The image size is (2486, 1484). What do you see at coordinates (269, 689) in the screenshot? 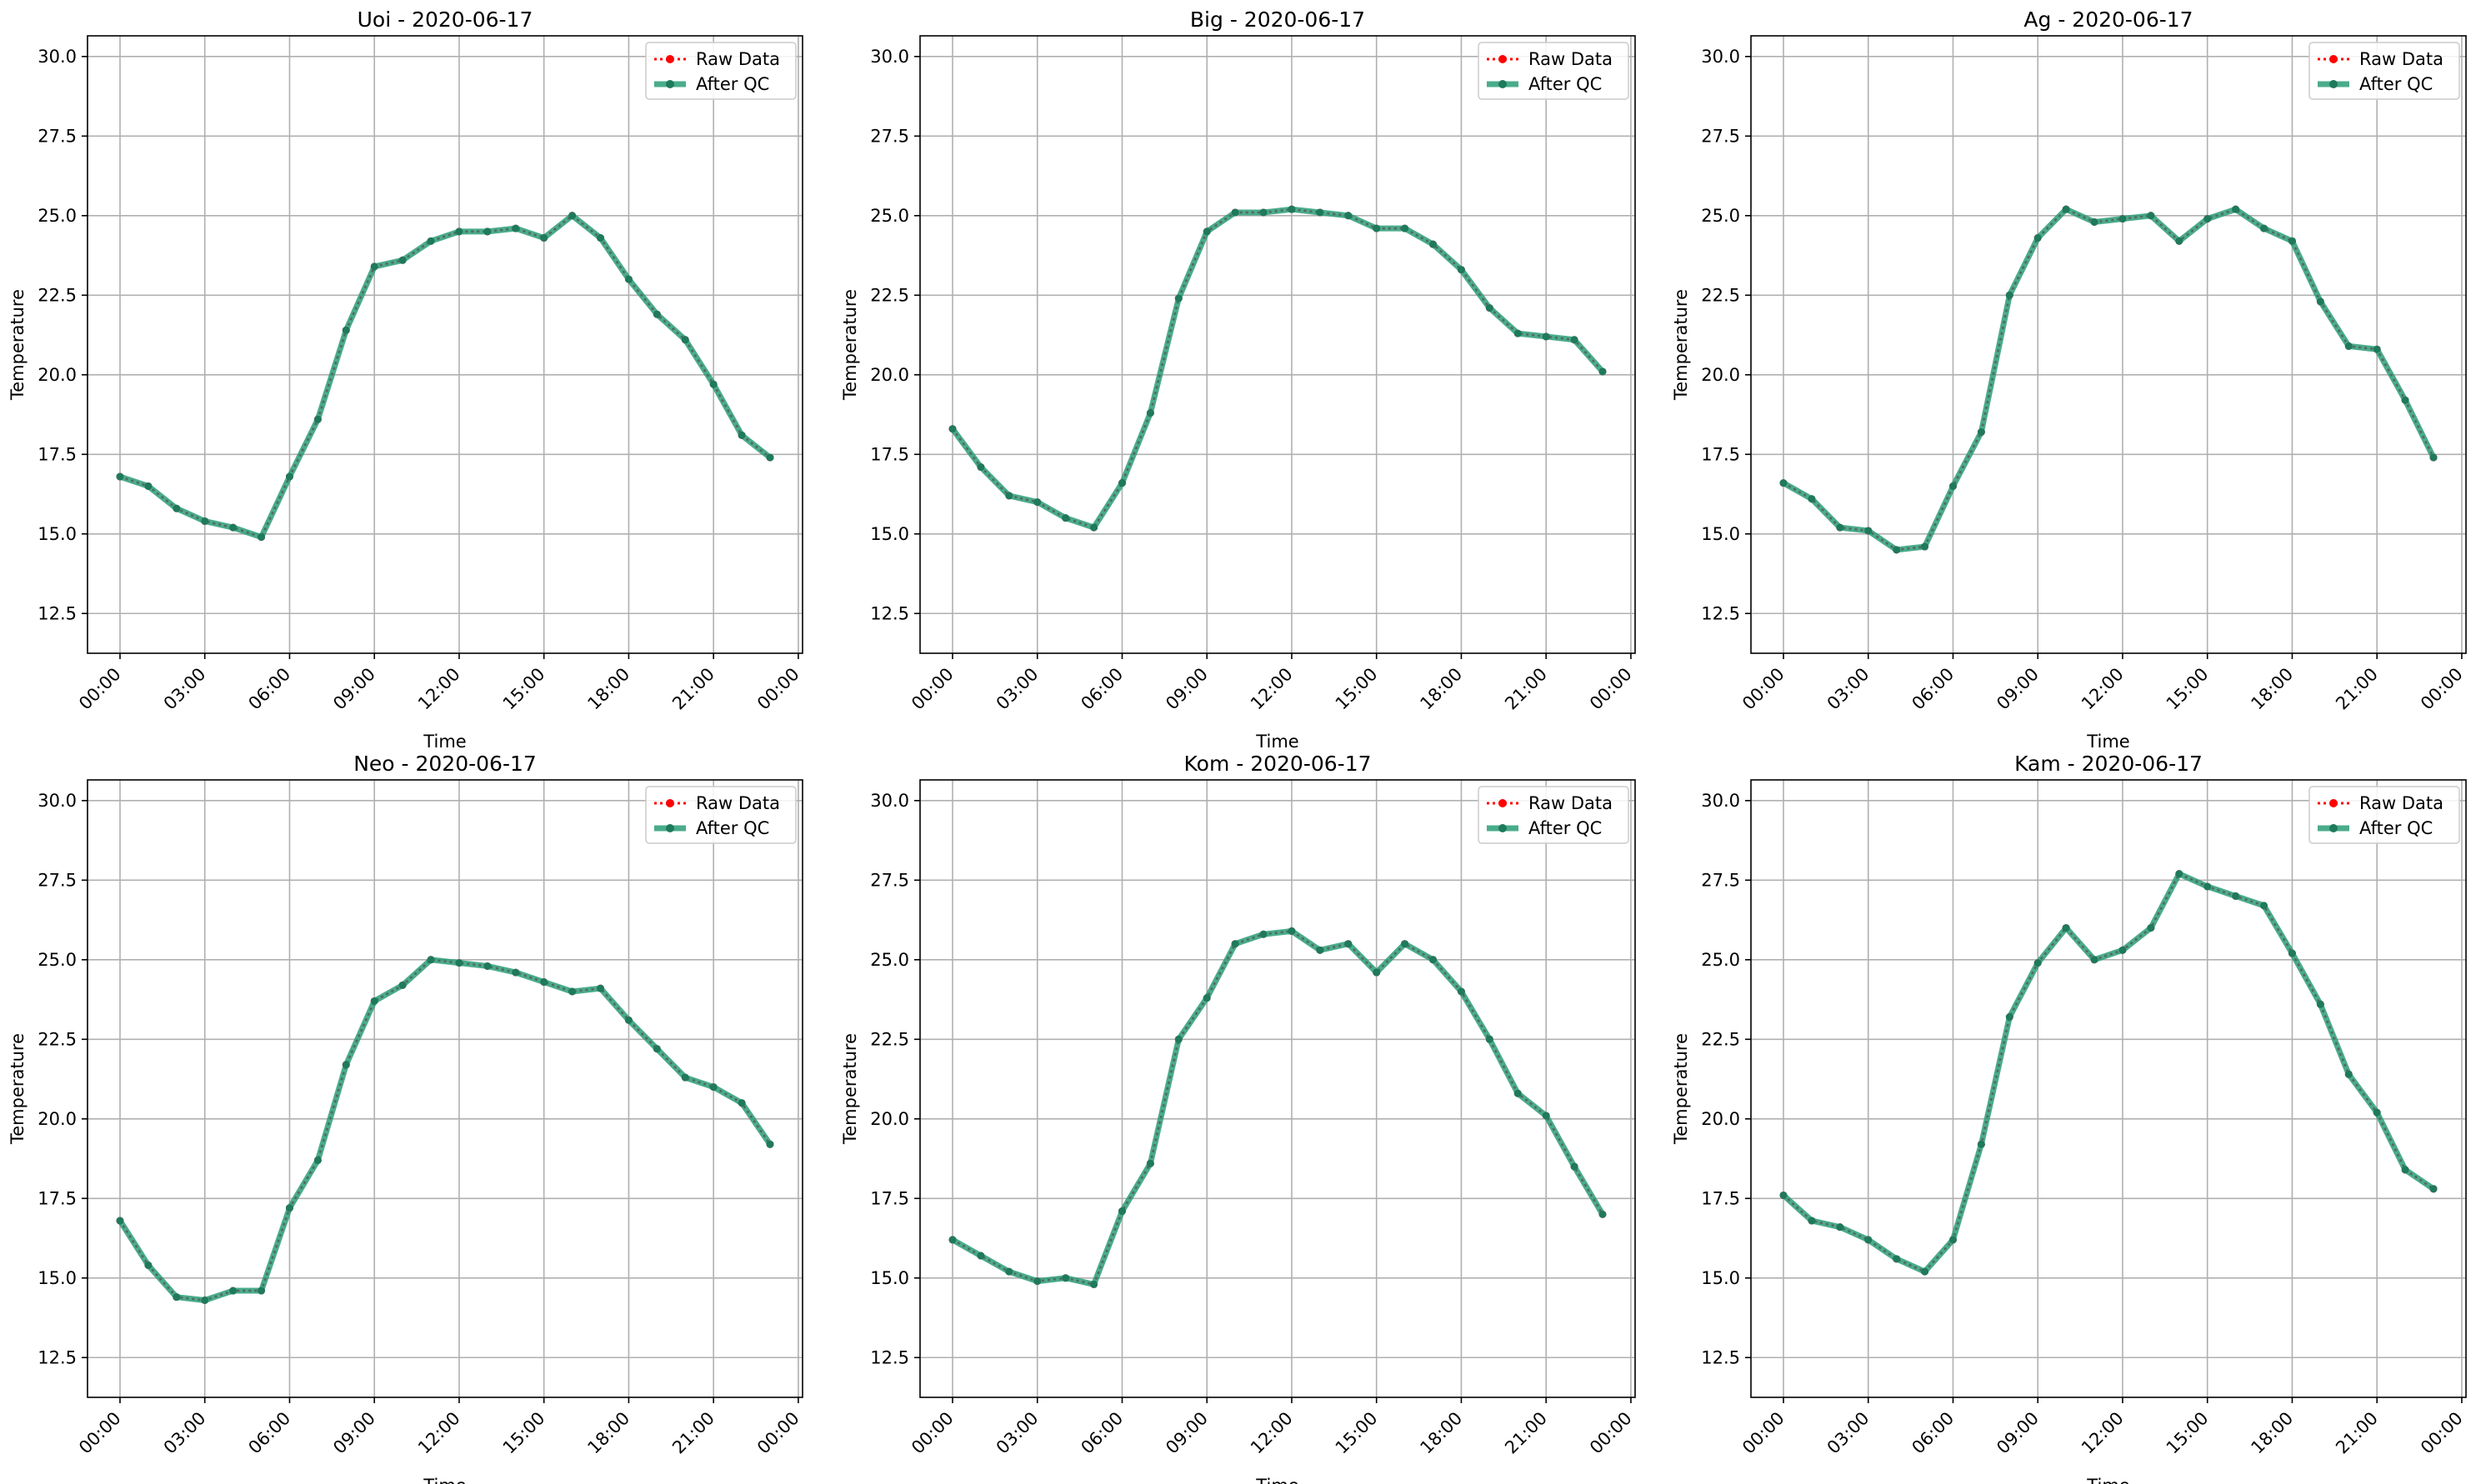
I see `x-tick-label: 06:00` at bounding box center [269, 689].